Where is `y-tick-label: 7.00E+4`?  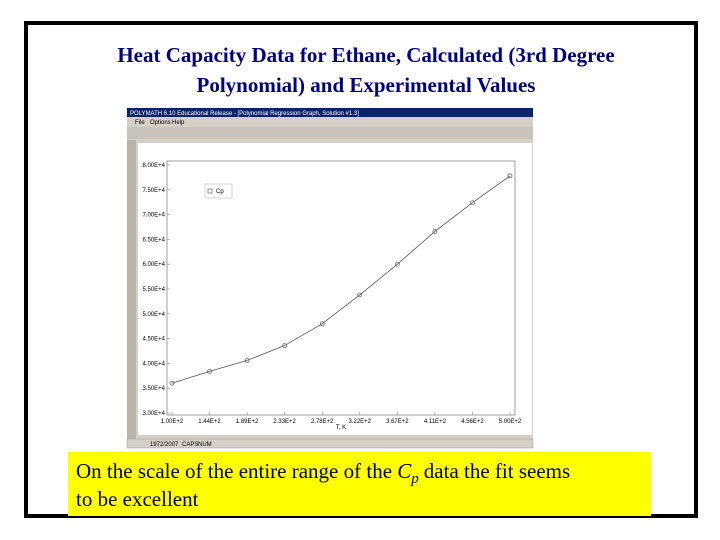 y-tick-label: 7.00E+4 is located at coordinates (153, 216).